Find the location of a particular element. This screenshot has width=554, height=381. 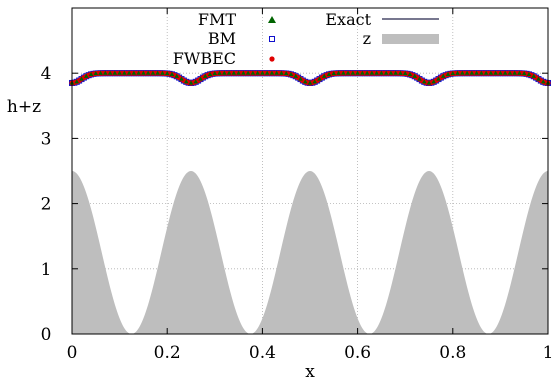

x-tick-label: 0.4 is located at coordinates (262, 353).